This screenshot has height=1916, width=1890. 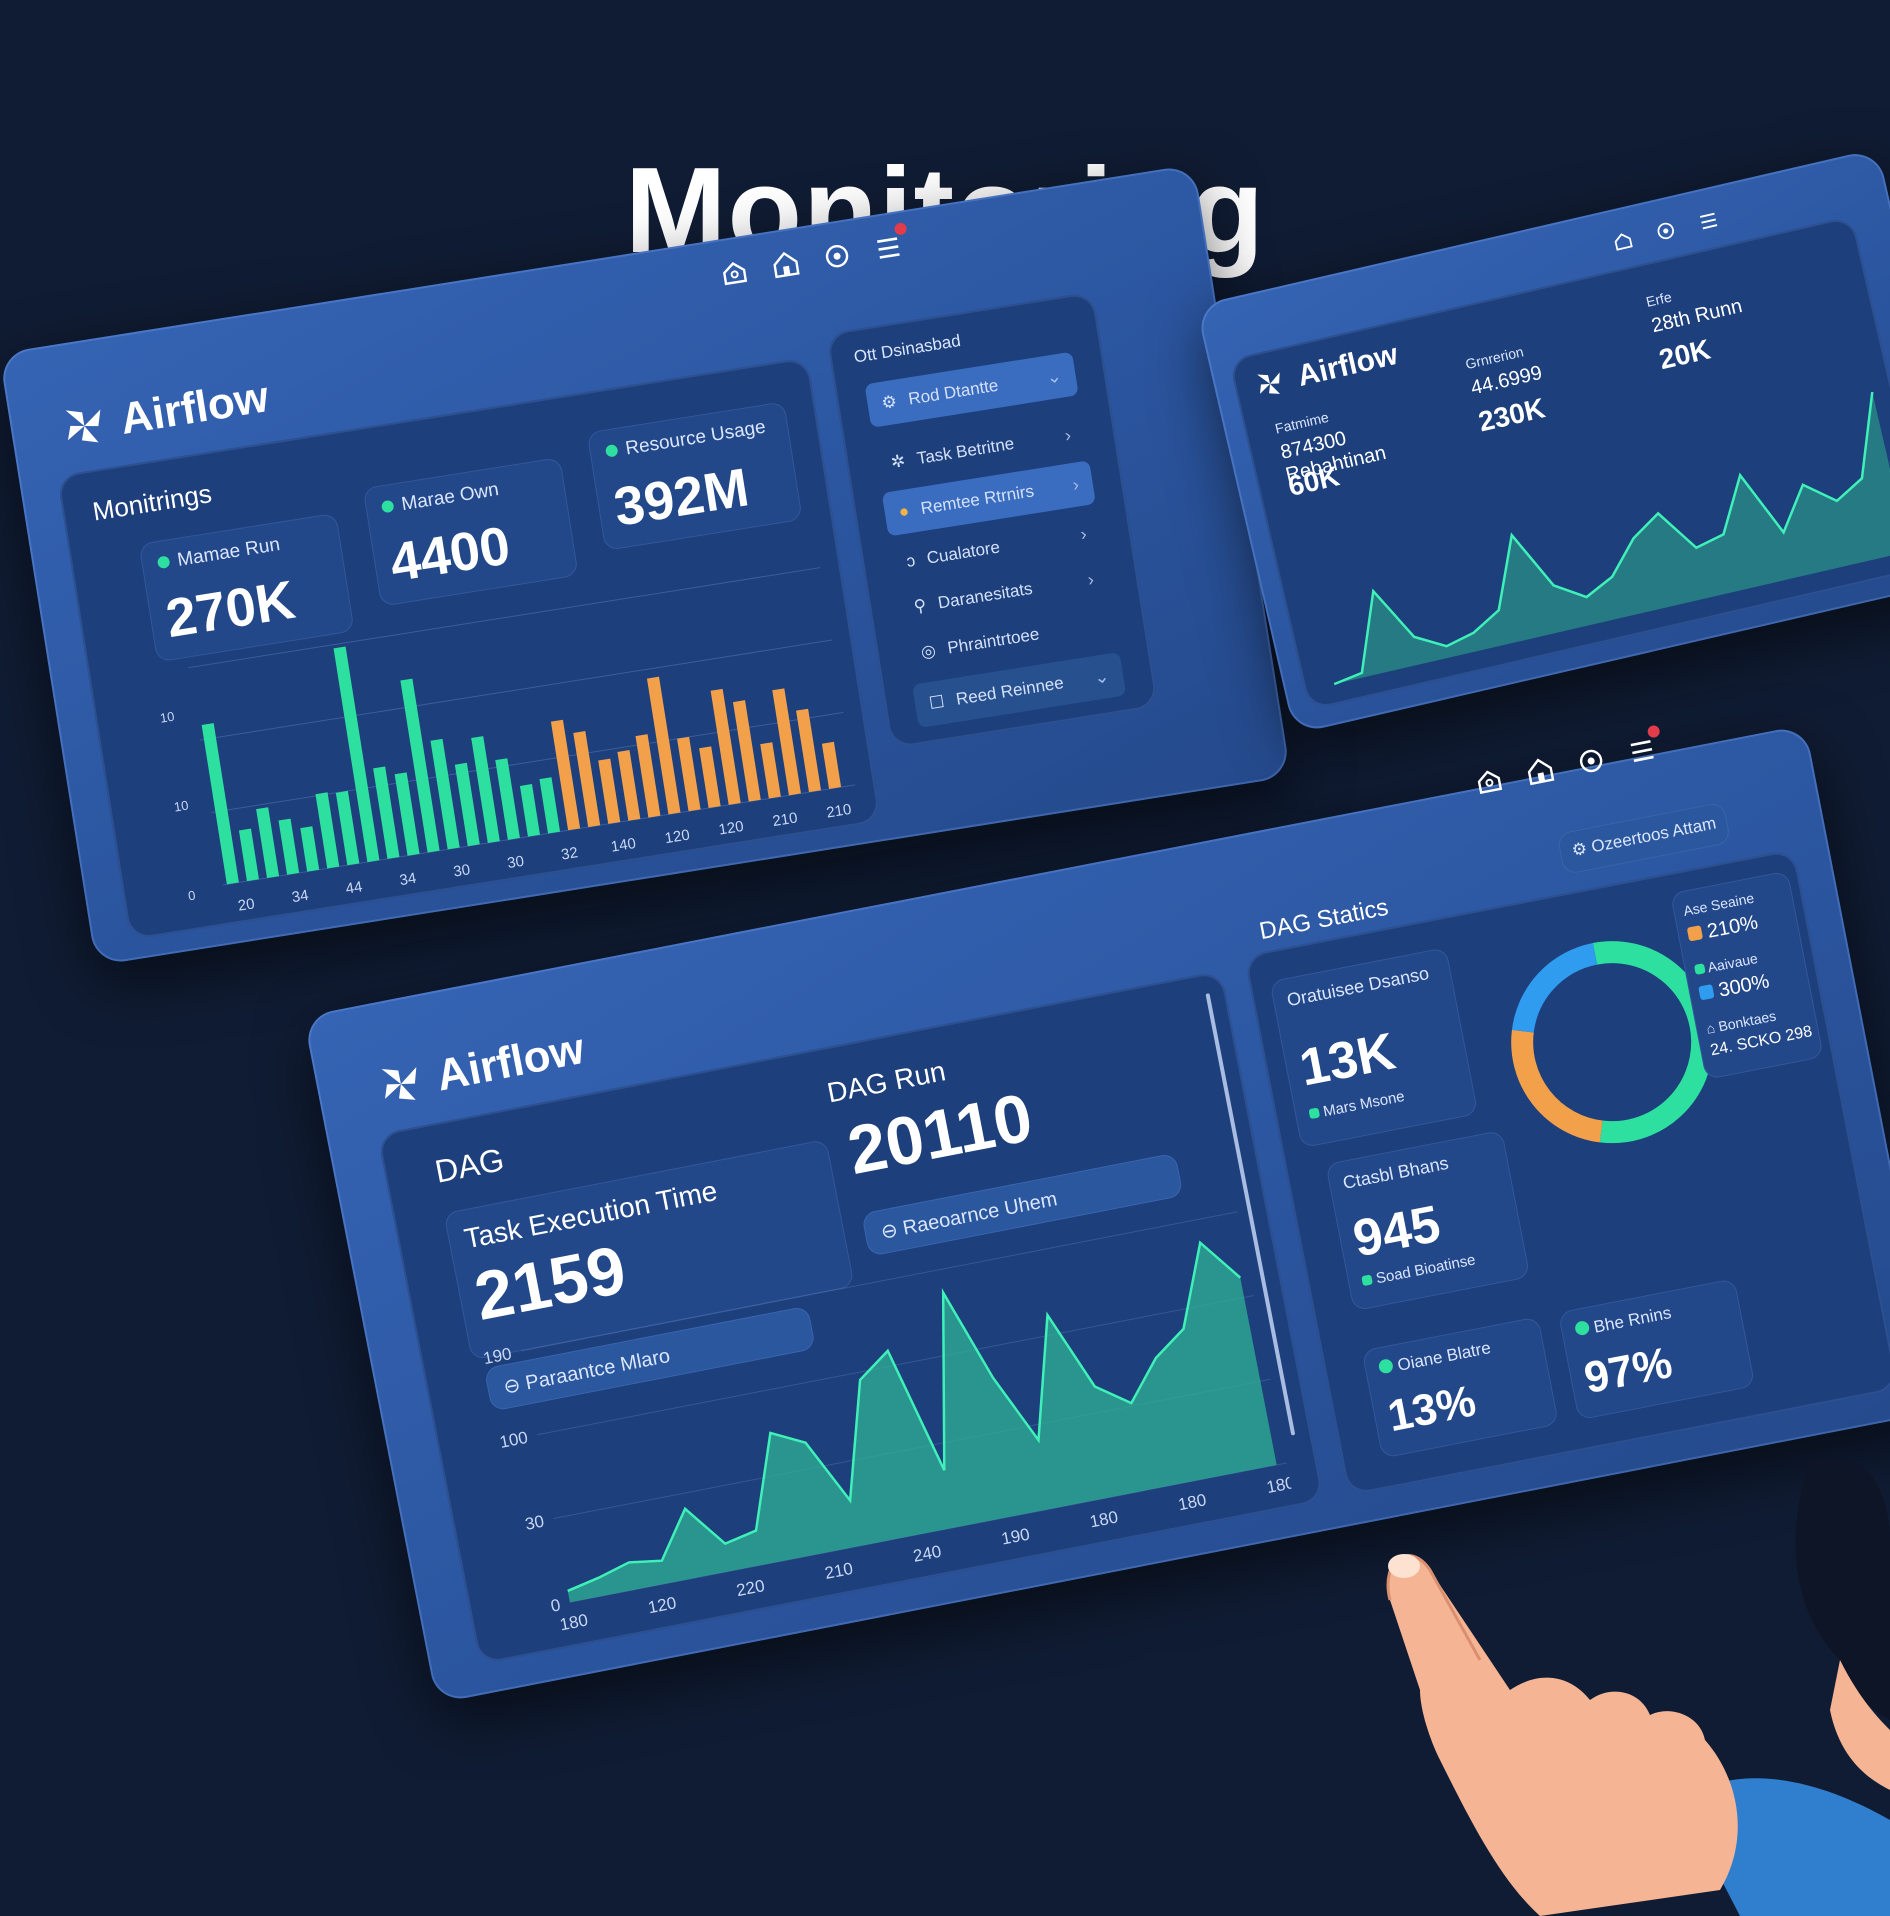 I want to click on stat-card-marae-own: Marae Own 4400, so click(x=470, y=531).